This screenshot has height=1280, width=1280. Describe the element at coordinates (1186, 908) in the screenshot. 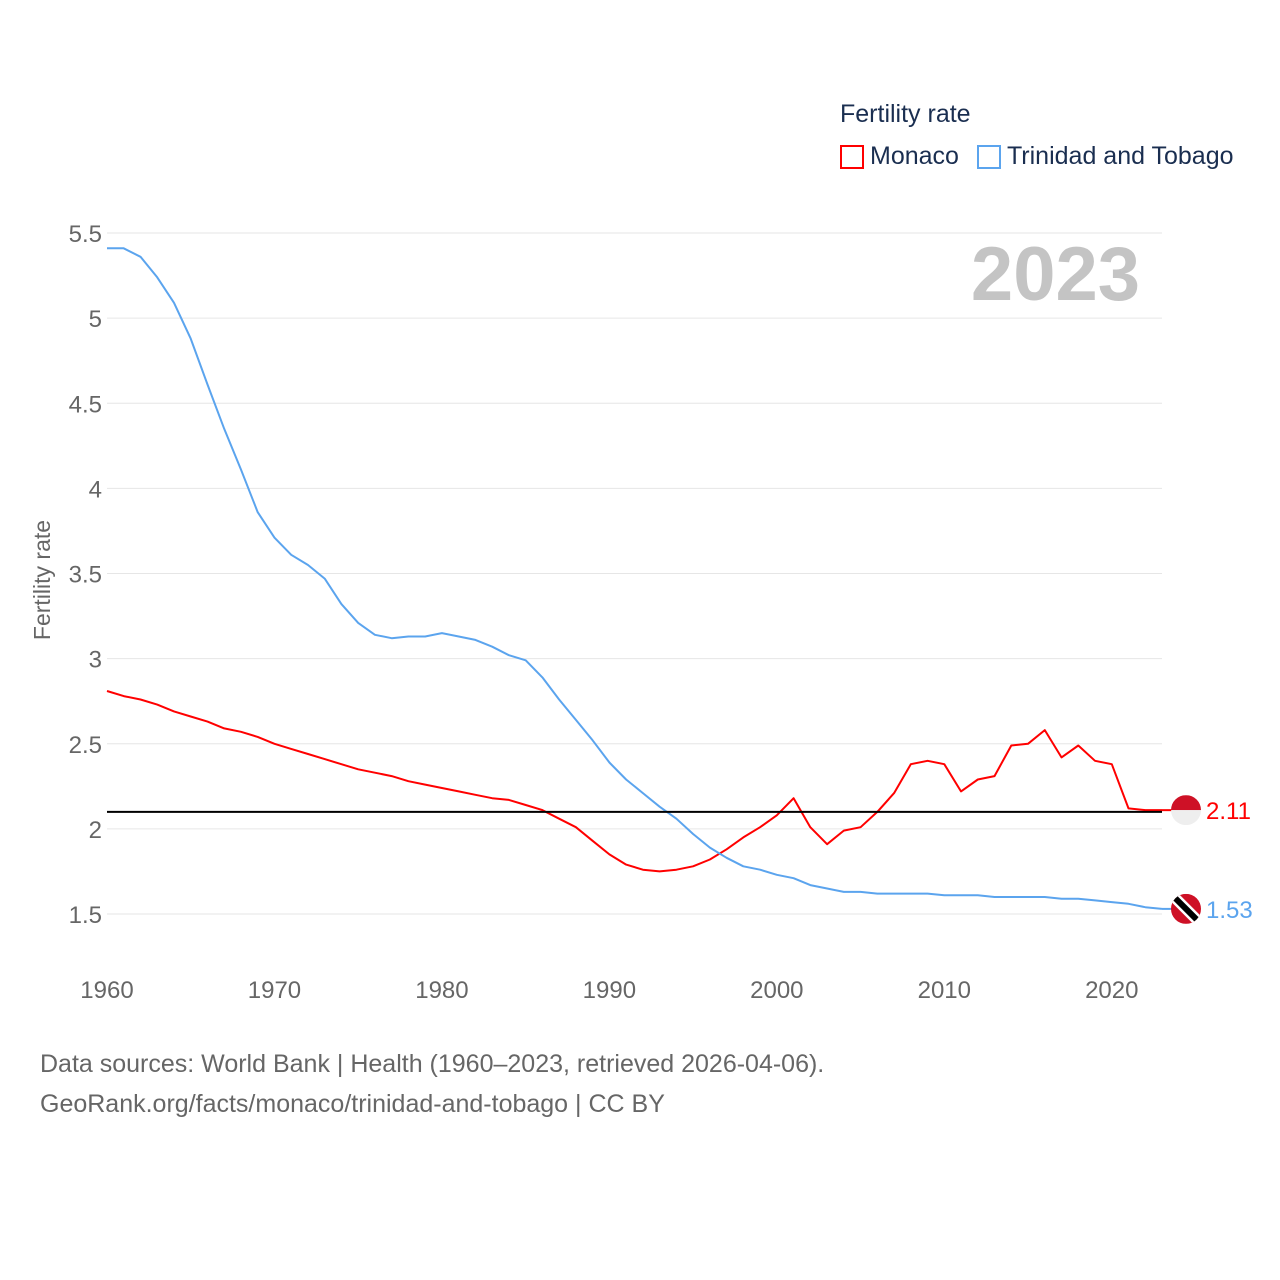

I see `trinidad-and-tobago-flag-icon` at that location.